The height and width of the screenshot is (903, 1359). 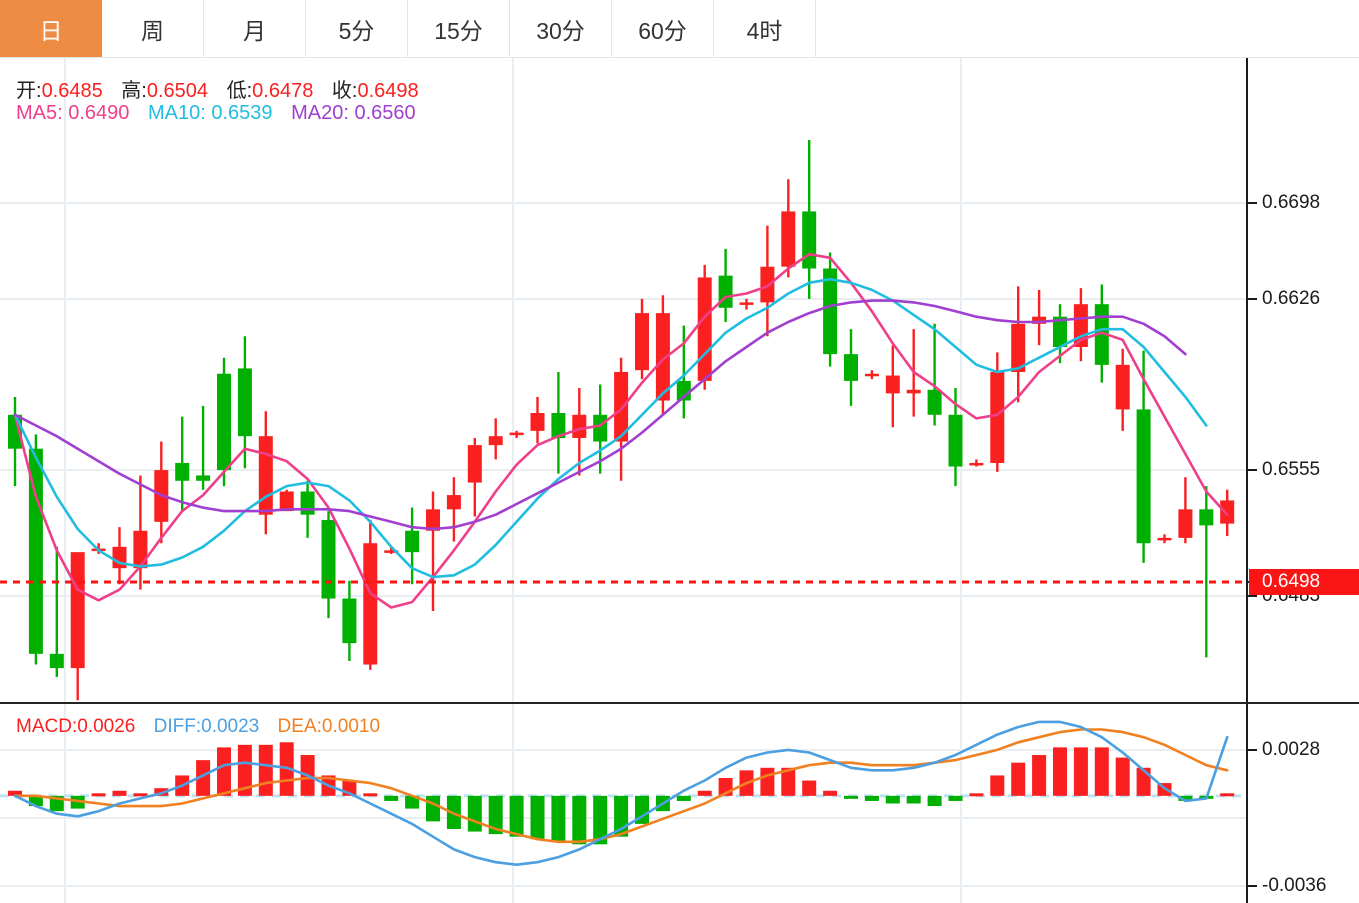 What do you see at coordinates (621, 793) in the screenshot?
I see `macd-signal-lines` at bounding box center [621, 793].